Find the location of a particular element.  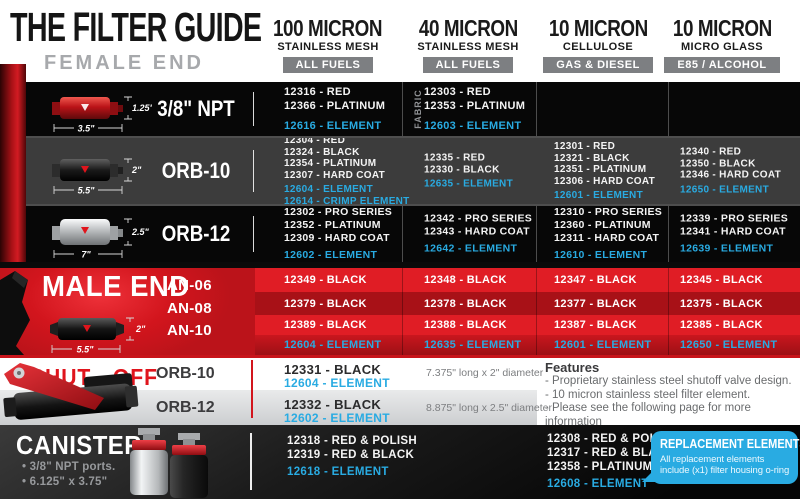

column-header-40-micron: 40 MICRON STAINLESS MESH ALL FUELS is located at coordinates (468, 45).